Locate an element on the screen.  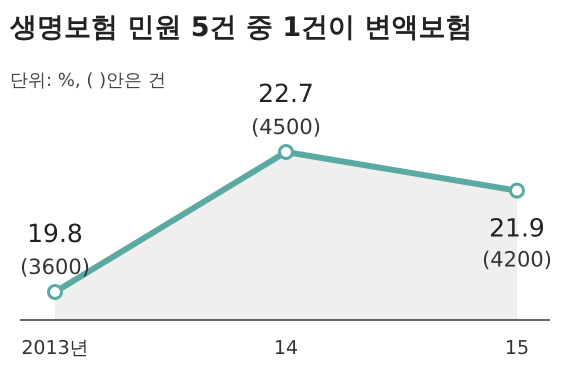
annotation: (4200) is located at coordinates (517, 260).